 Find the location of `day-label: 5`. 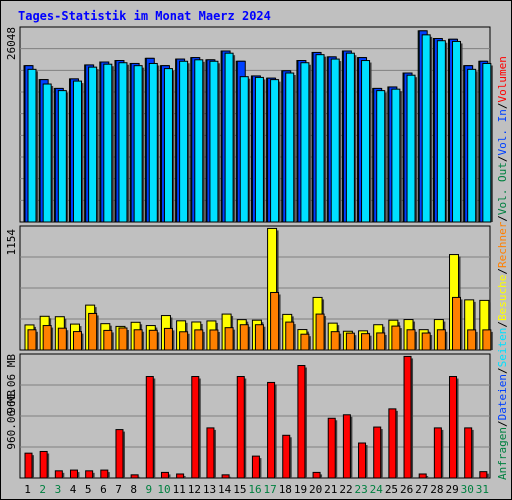

day-label: 5 is located at coordinates (88, 489).